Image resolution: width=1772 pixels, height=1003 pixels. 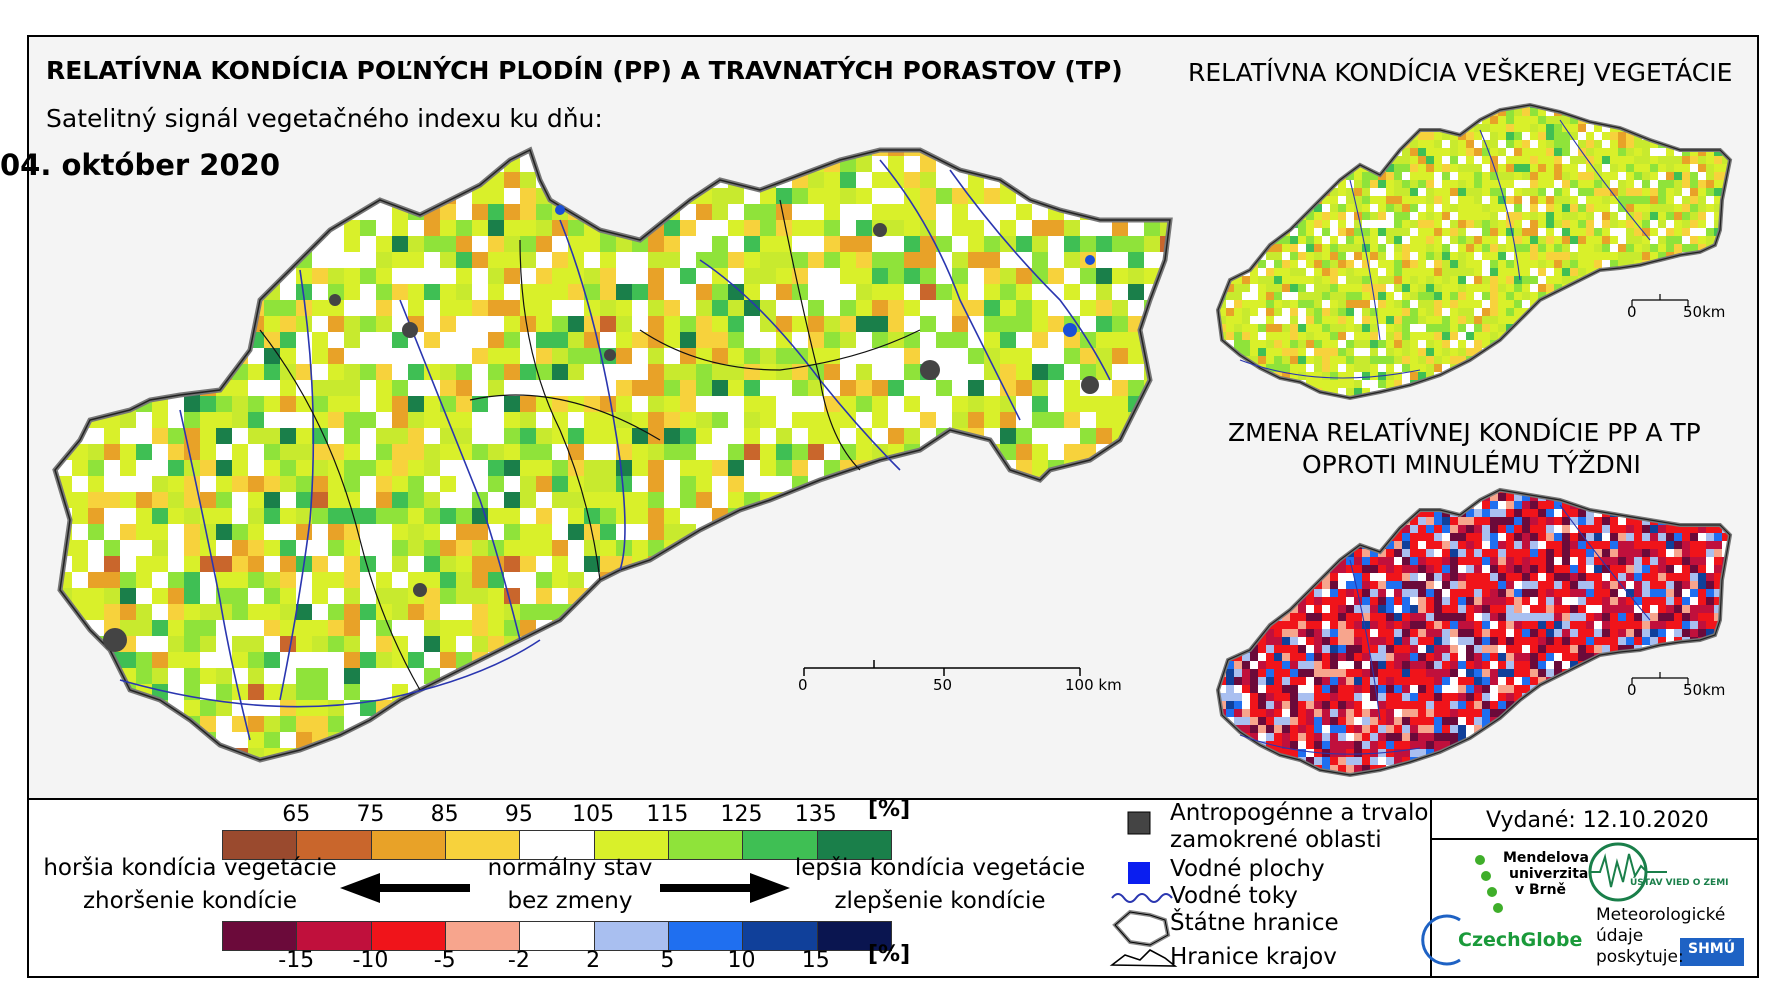 I want to click on condition-unit: [%], so click(x=889, y=809).